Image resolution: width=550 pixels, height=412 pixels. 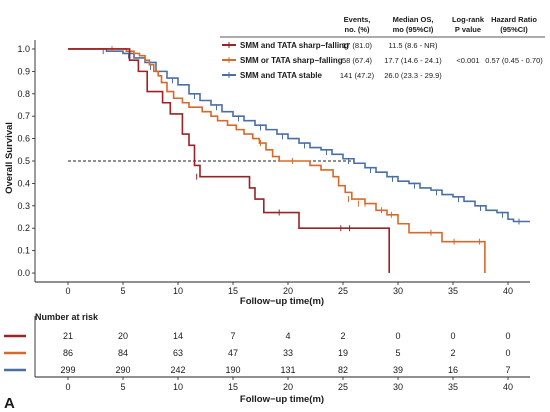 I want to click on risk-table-title: Number at risk, so click(x=67, y=317).